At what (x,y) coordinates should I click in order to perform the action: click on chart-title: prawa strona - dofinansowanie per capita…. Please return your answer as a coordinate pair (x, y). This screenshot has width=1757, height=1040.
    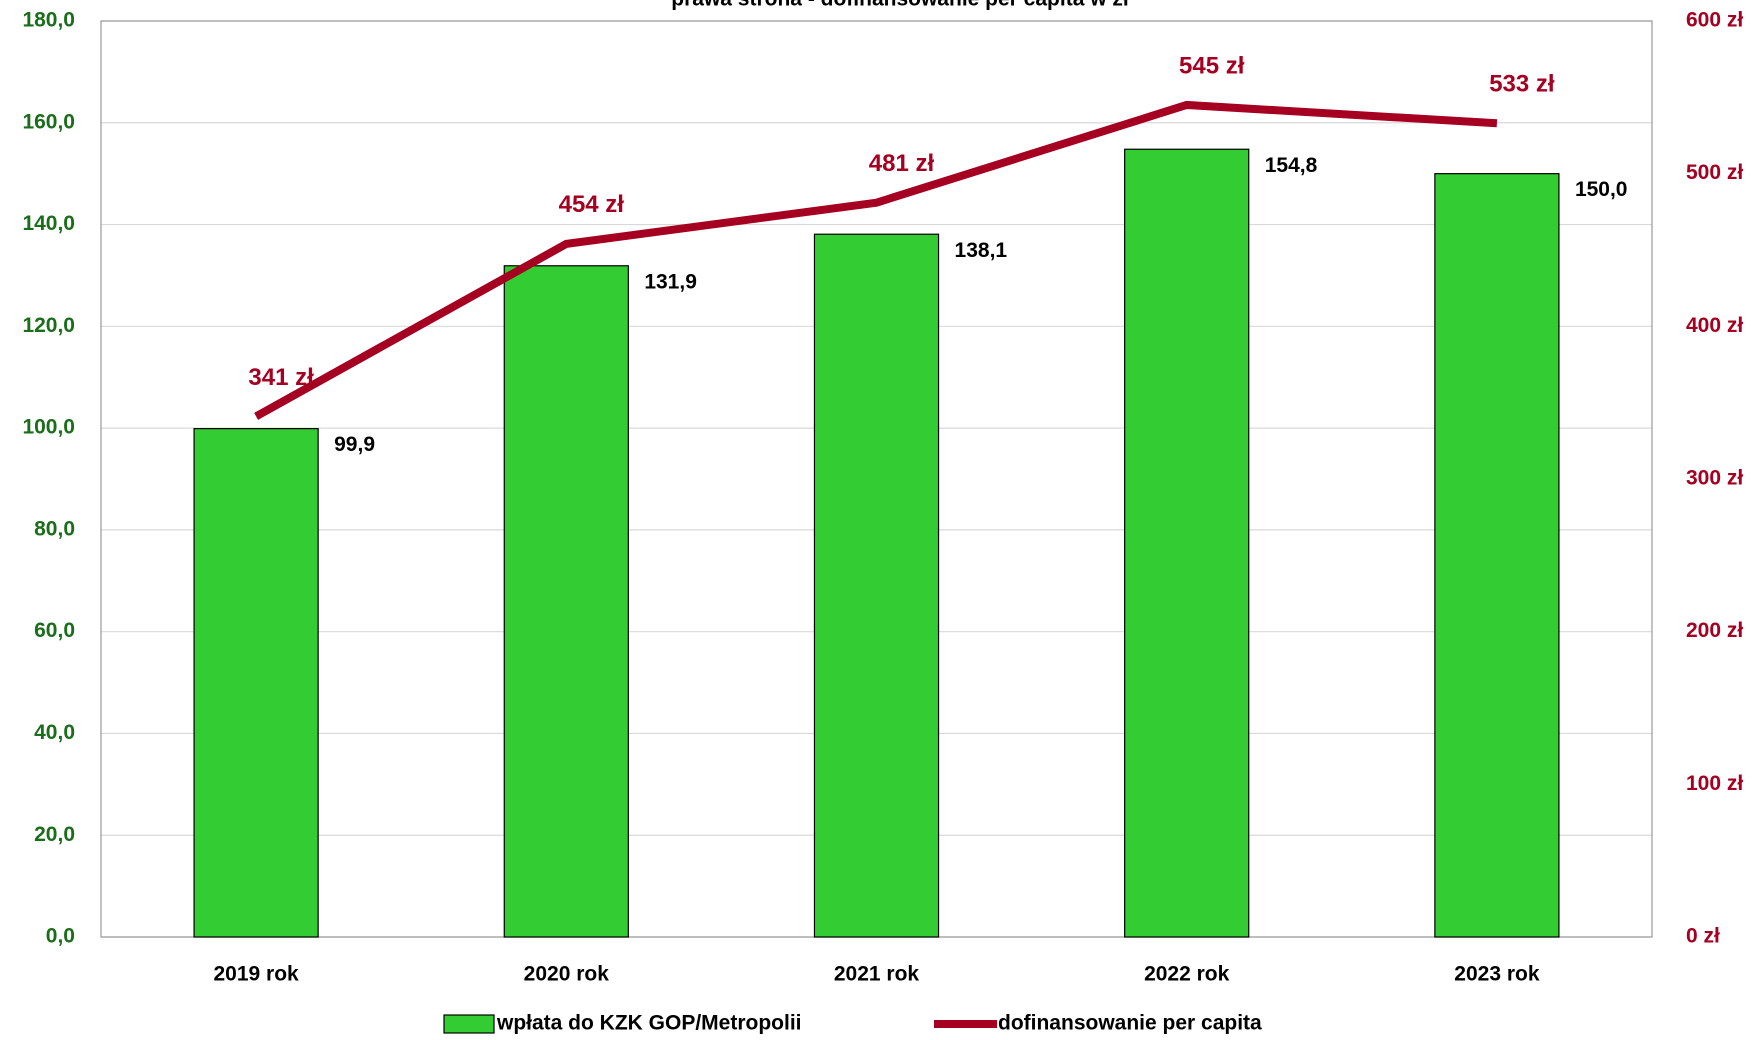
    Looking at the image, I should click on (900, 5).